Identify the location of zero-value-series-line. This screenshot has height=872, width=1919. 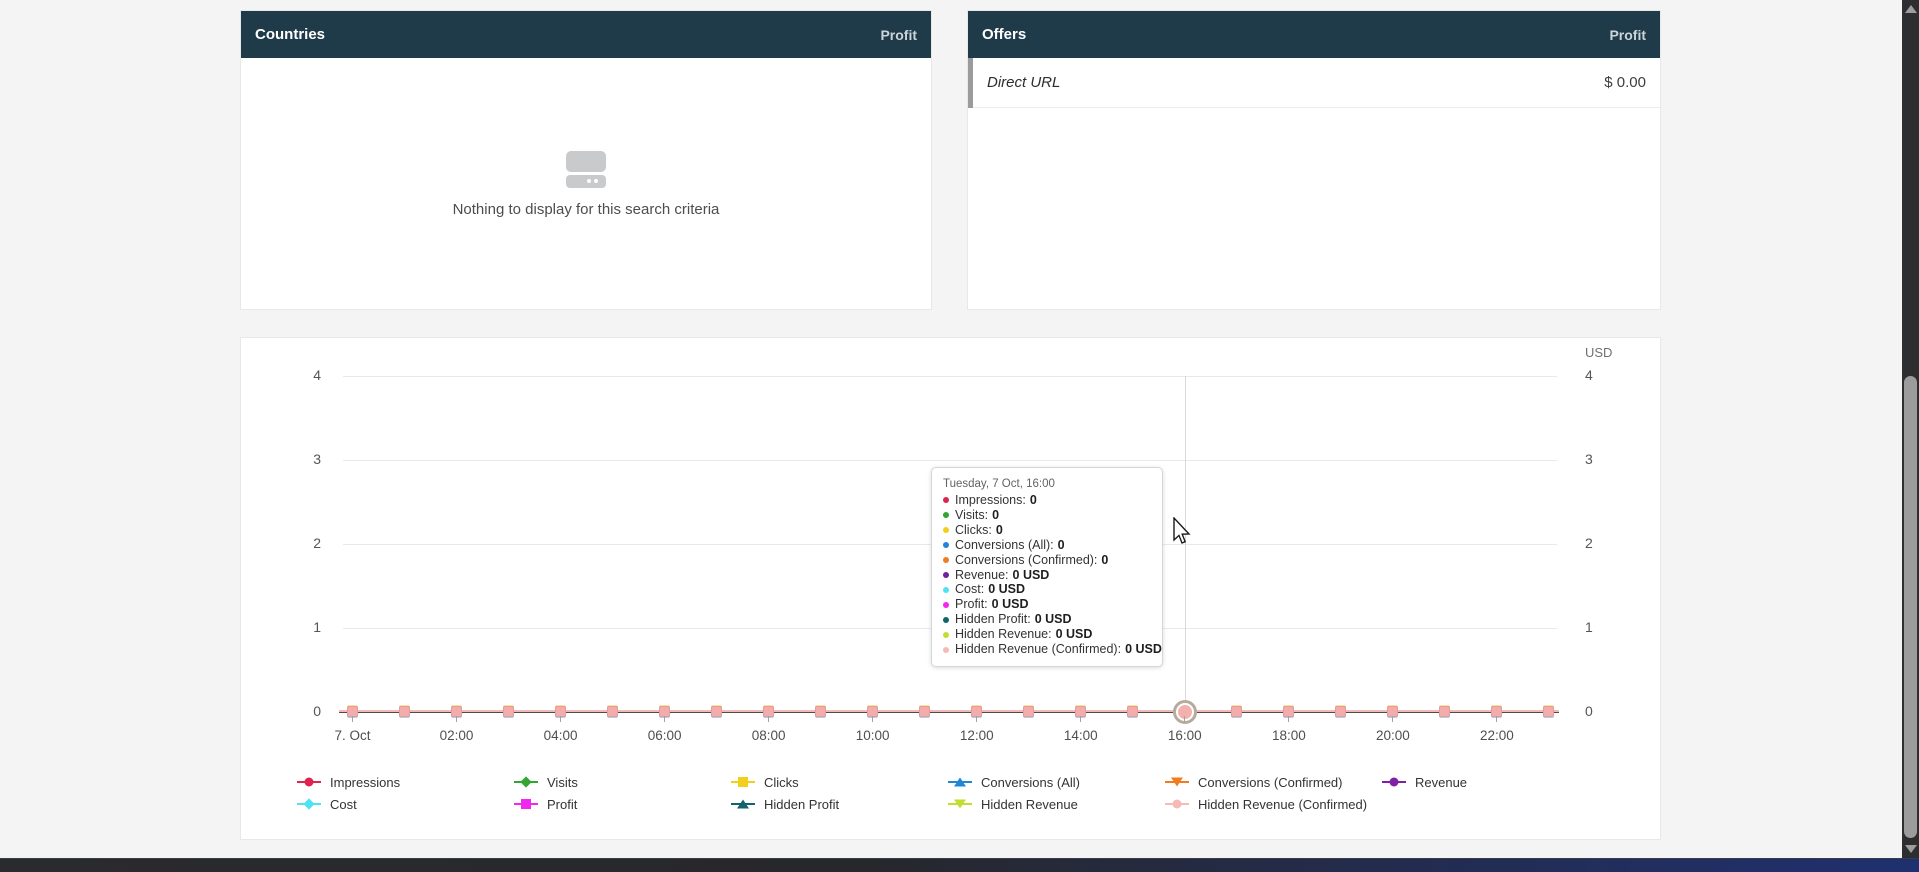
(949, 711).